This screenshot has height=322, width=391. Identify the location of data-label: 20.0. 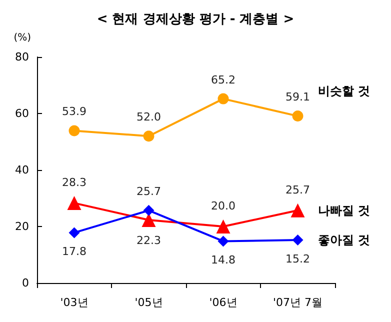
(223, 206).